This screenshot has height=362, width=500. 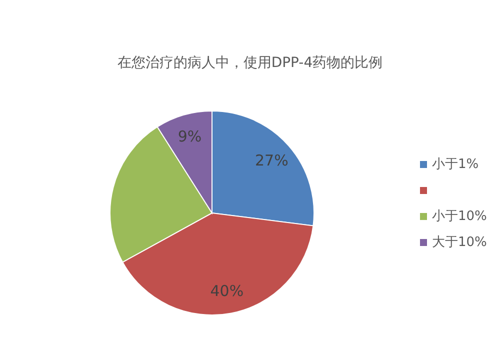 What do you see at coordinates (250, 63) in the screenshot?
I see `chart-title: 在您治疗的病人中，使用DPP-4药物的比例` at bounding box center [250, 63].